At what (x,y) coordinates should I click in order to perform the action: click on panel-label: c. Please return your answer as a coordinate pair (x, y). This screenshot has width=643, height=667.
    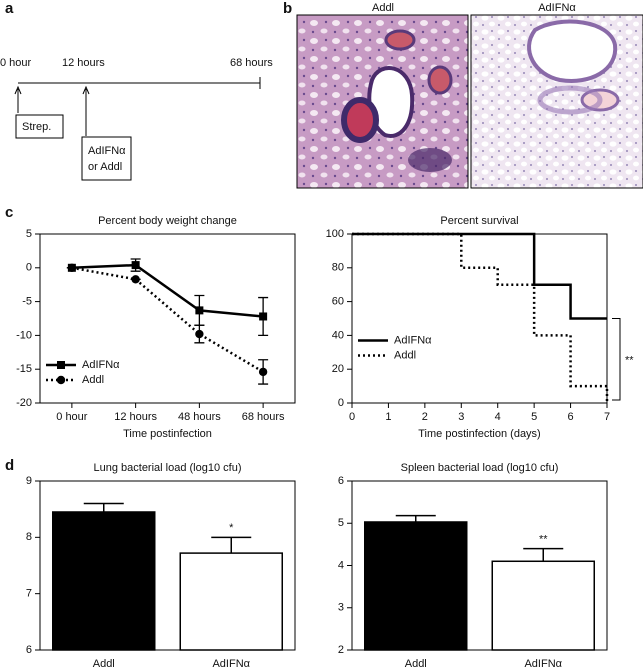
    Looking at the image, I should click on (9, 212).